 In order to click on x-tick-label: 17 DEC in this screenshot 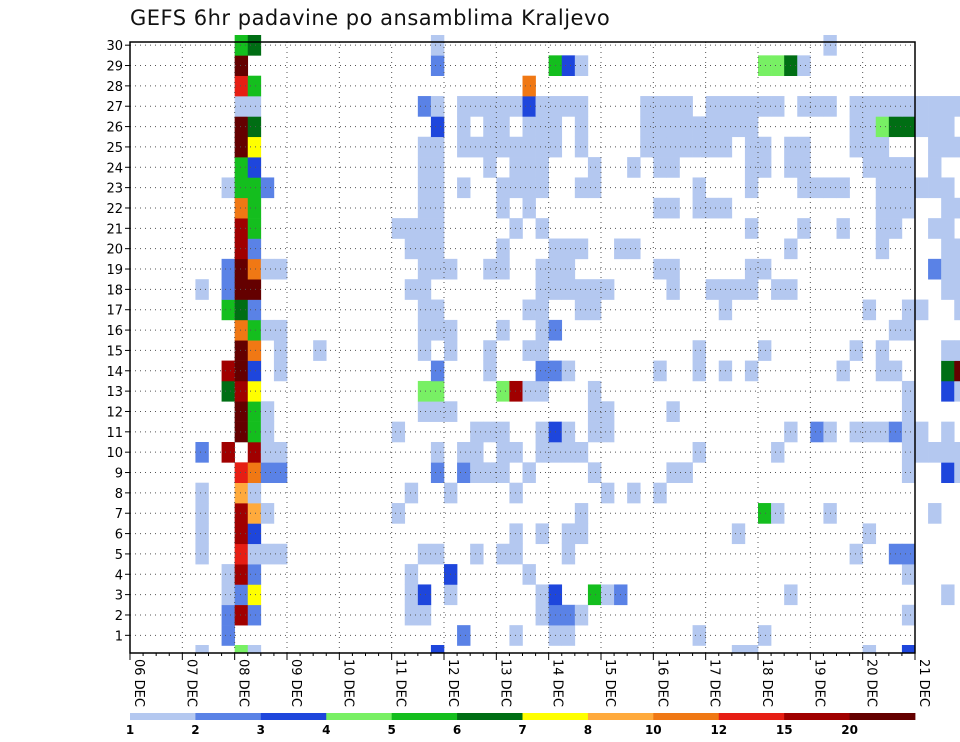, I will do `click(714, 683)`.